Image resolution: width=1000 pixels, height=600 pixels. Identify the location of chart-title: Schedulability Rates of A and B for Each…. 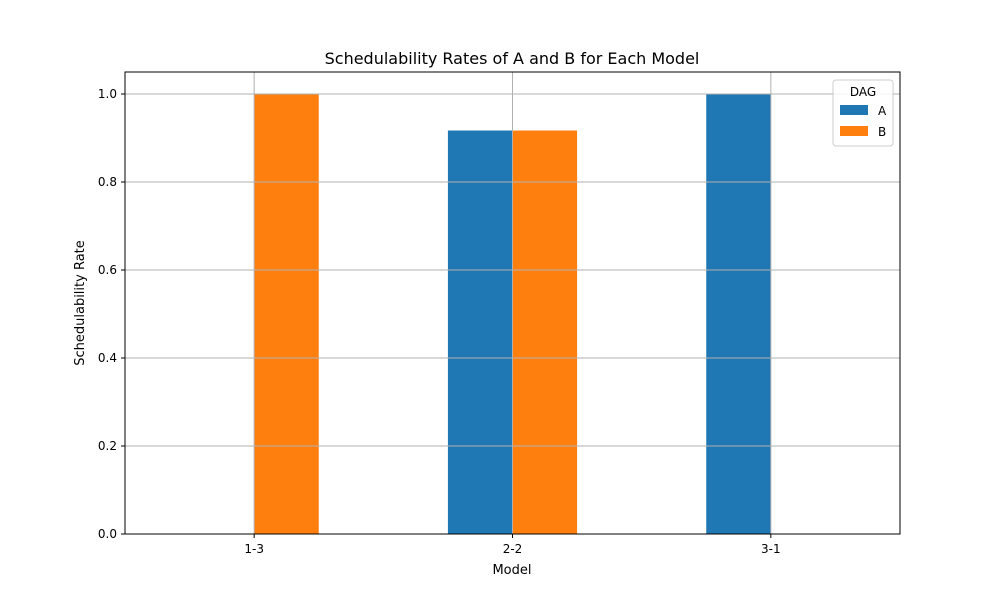
(512, 58).